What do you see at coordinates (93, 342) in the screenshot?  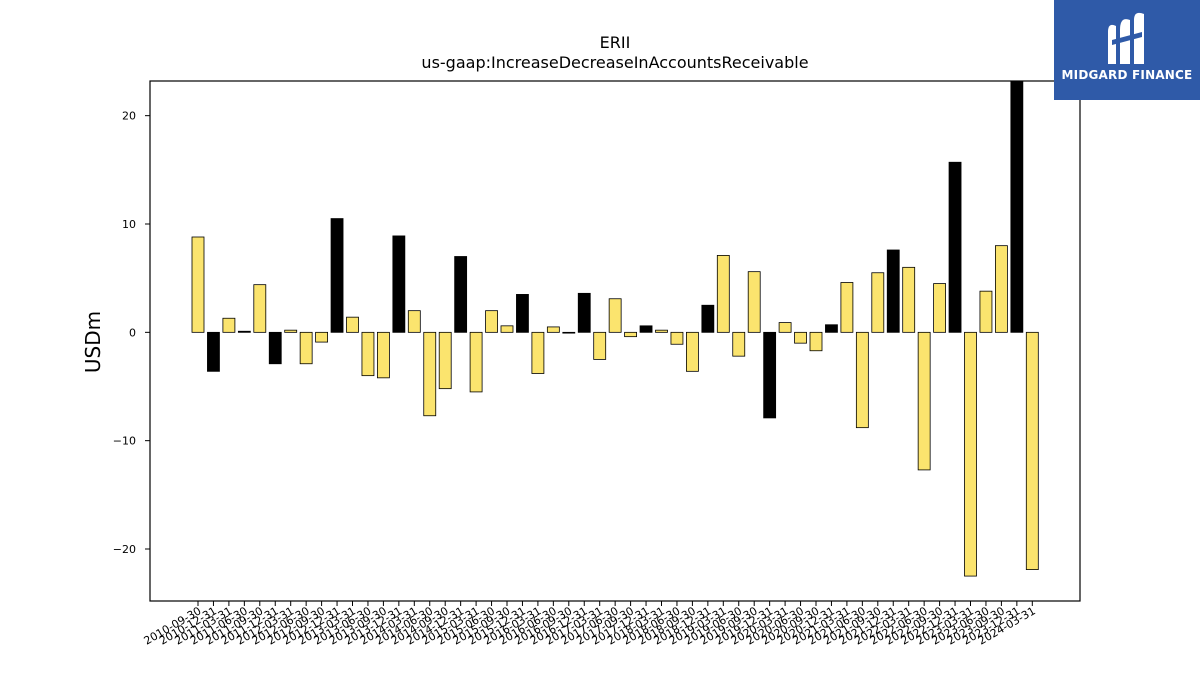 I see `y-axis-label: USDm` at bounding box center [93, 342].